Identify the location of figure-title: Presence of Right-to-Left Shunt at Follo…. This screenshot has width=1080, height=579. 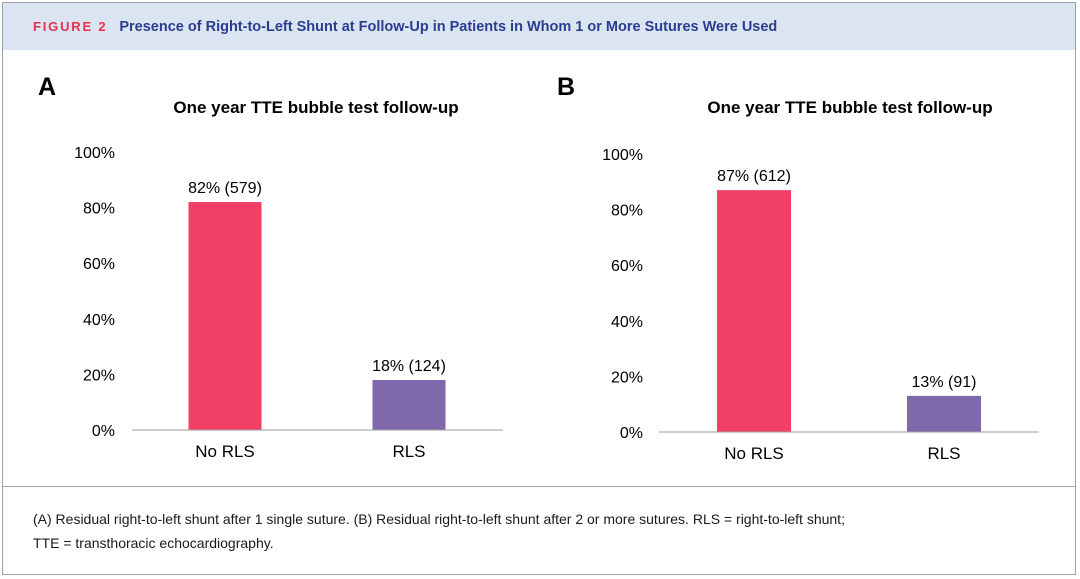
(448, 26).